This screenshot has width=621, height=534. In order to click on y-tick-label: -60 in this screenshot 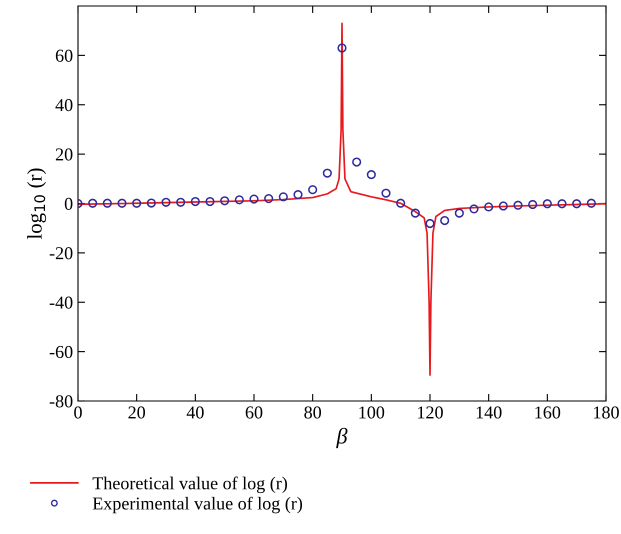, I will do `click(61, 352)`.